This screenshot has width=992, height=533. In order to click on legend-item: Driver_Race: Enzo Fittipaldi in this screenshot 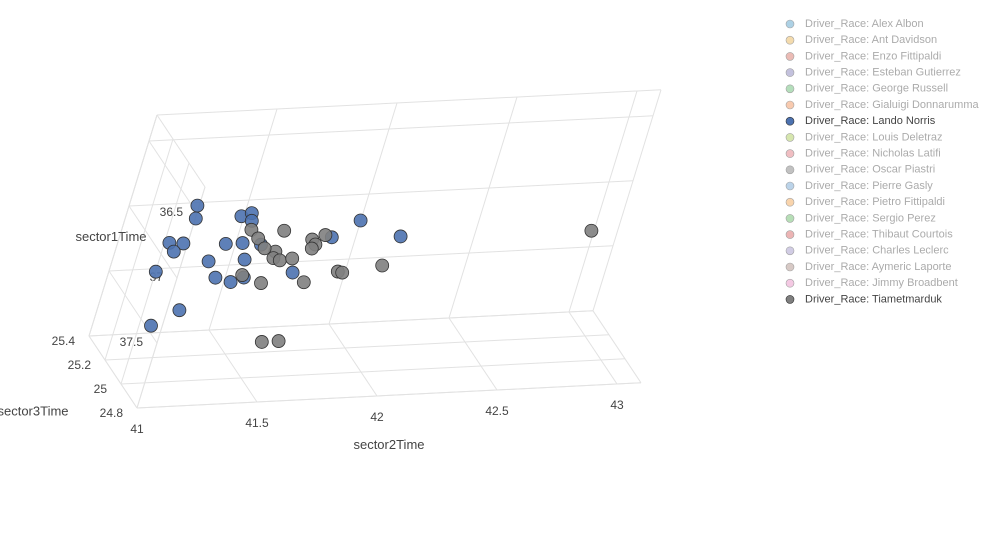, I will do `click(863, 56)`.